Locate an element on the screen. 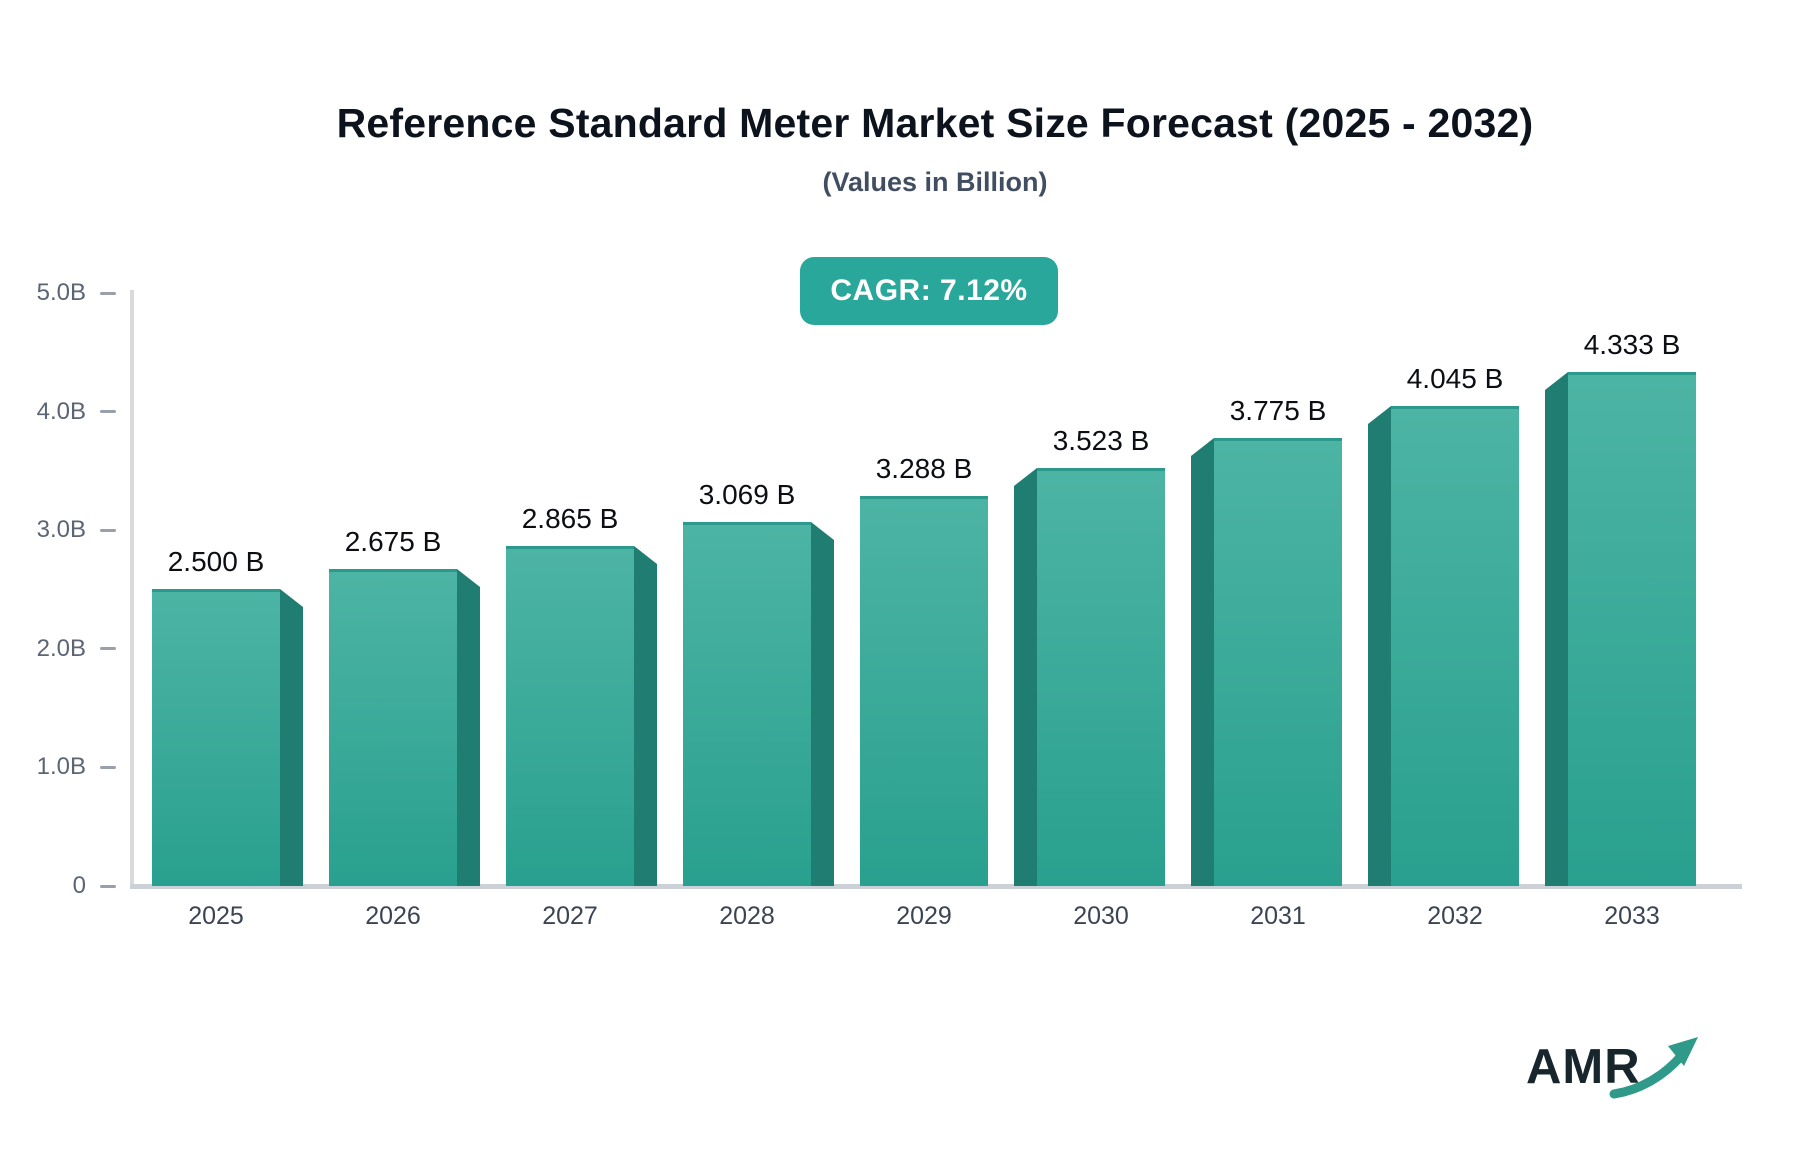  x-axis-label-2033: 2033 is located at coordinates (1632, 916).